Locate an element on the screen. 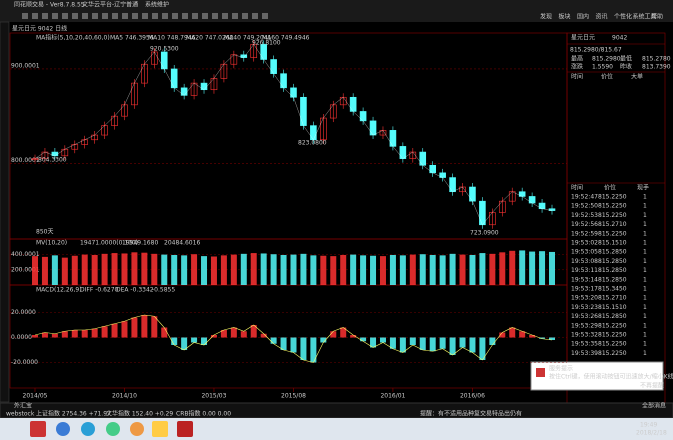  notice-dismiss: 不再提醒 is located at coordinates (652, 386).